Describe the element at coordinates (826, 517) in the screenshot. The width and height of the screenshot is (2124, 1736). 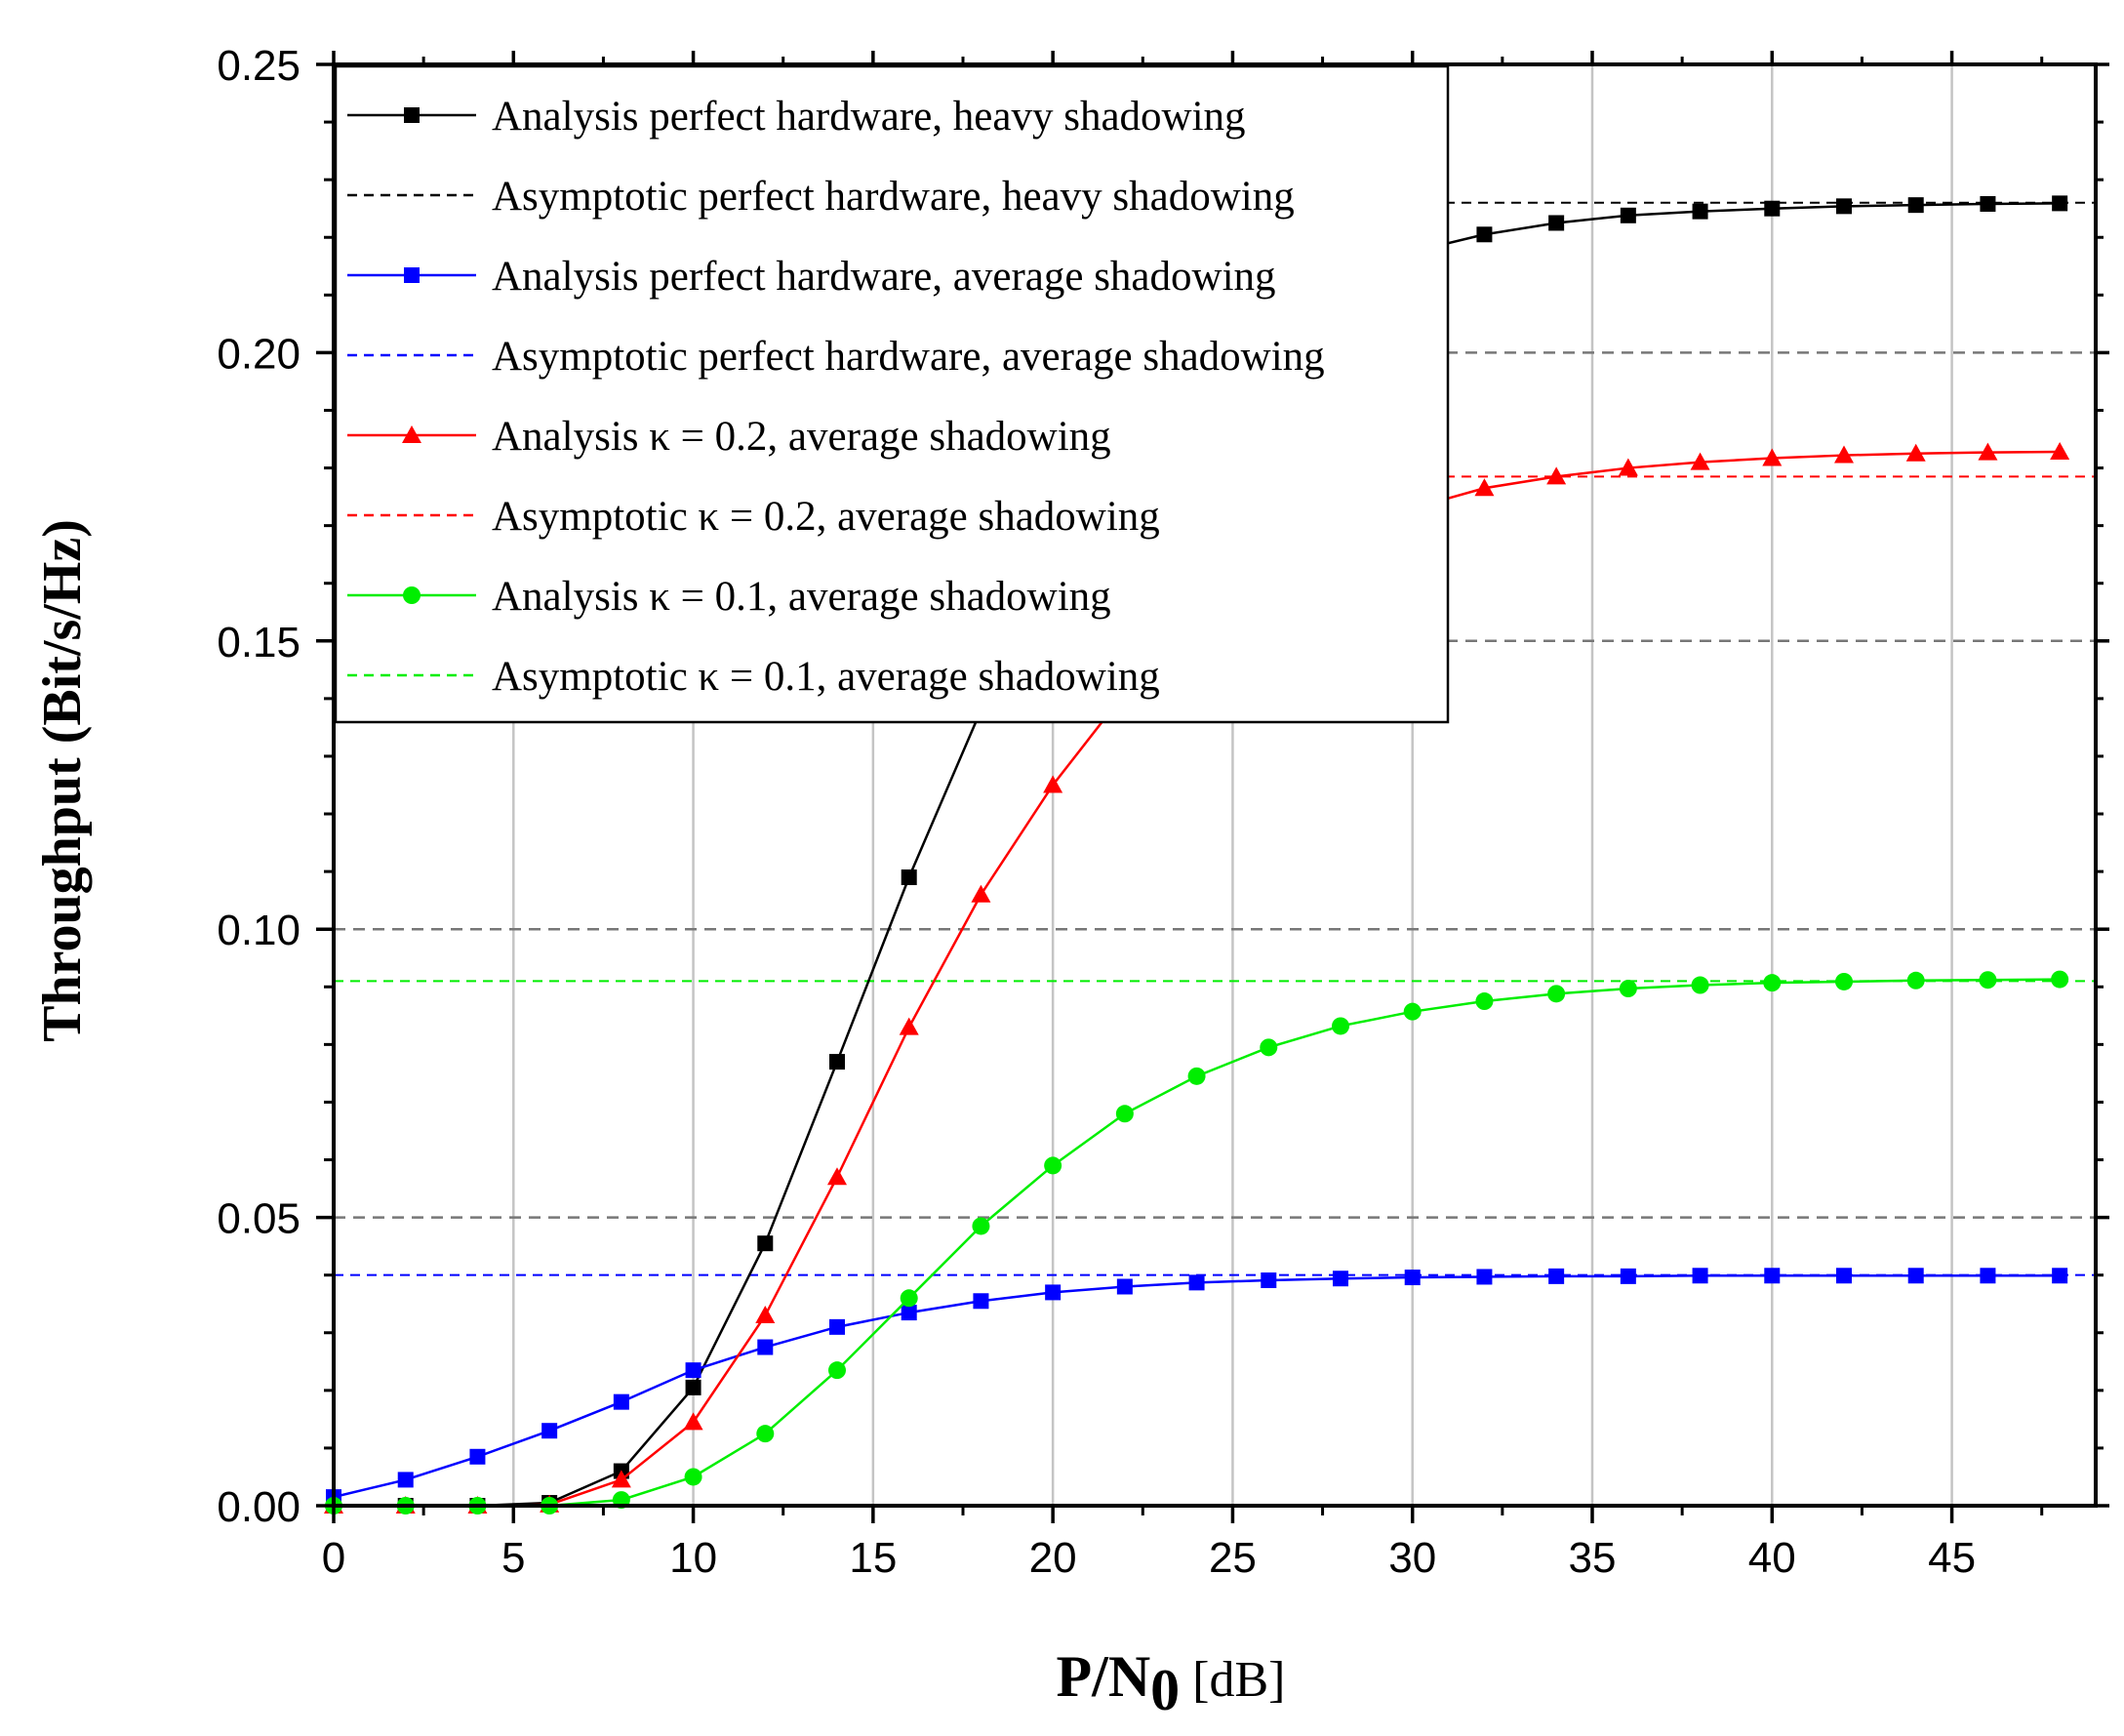
I see `legend-label-5: Asymptotic κ = 0.2, average shadowing` at that location.